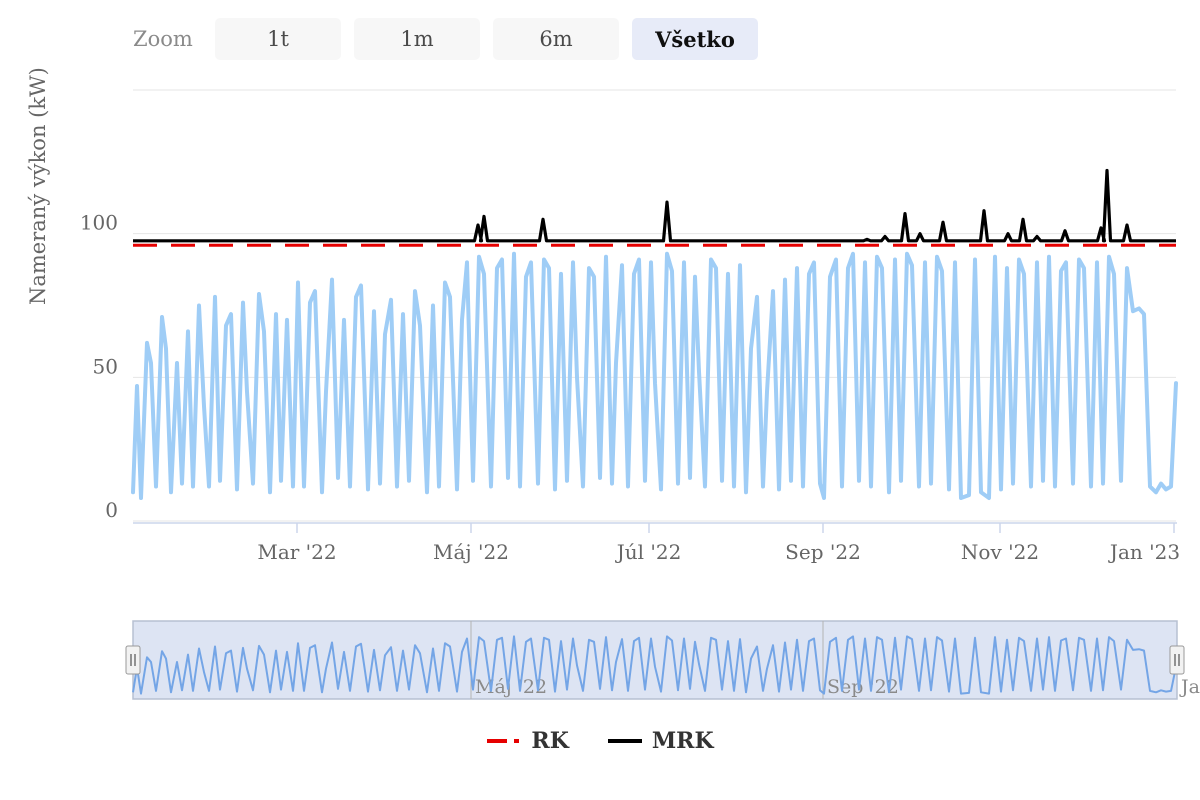 The height and width of the screenshot is (800, 1200). What do you see at coordinates (600, 741) in the screenshot?
I see `legend: RK MRK` at bounding box center [600, 741].